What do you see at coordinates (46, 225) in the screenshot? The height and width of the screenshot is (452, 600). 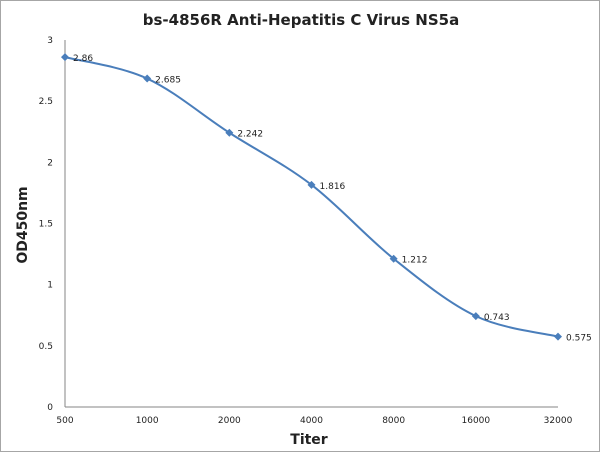 I see `y-tick-label: 1.5` at bounding box center [46, 225].